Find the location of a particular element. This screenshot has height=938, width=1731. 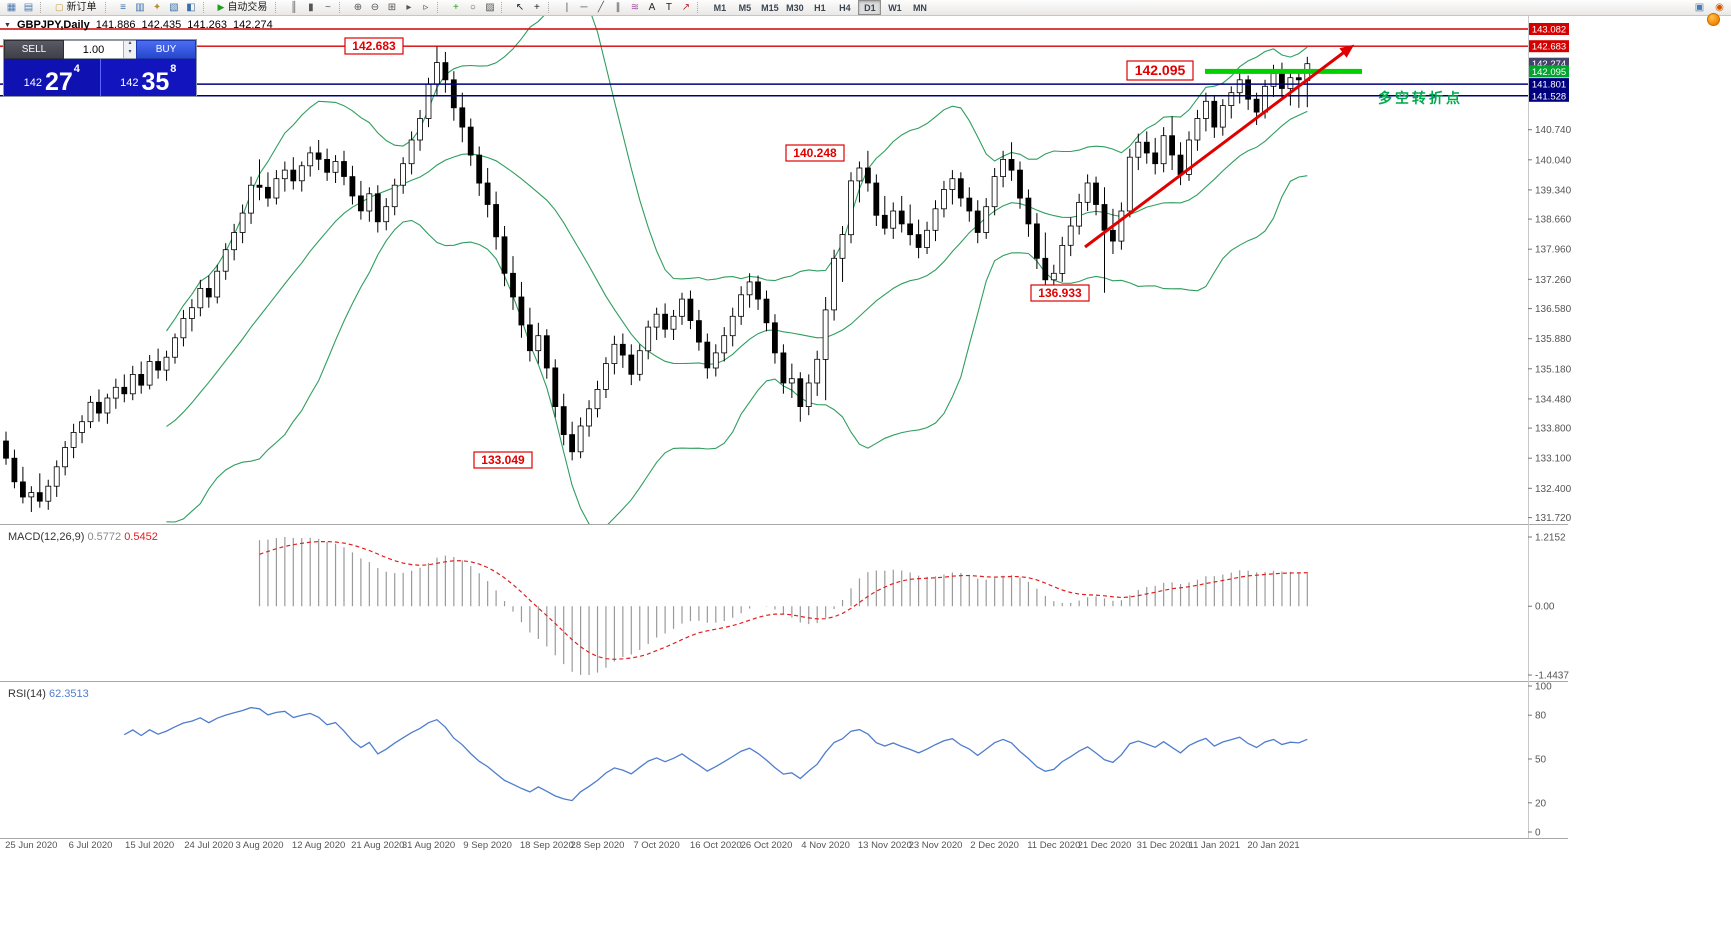

templates-icon: ▨ is located at coordinates (490, 7).